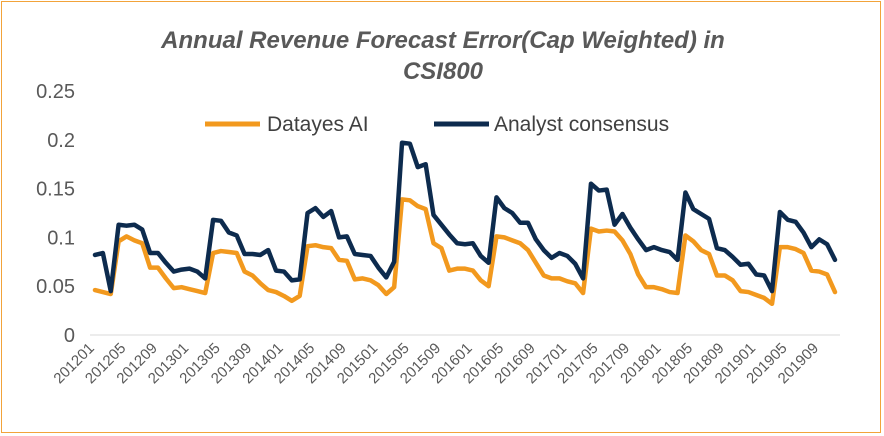 The image size is (884, 436). I want to click on y-axis: 0 0.05 0.1 0.15 0.2 0.25, so click(55, 214).